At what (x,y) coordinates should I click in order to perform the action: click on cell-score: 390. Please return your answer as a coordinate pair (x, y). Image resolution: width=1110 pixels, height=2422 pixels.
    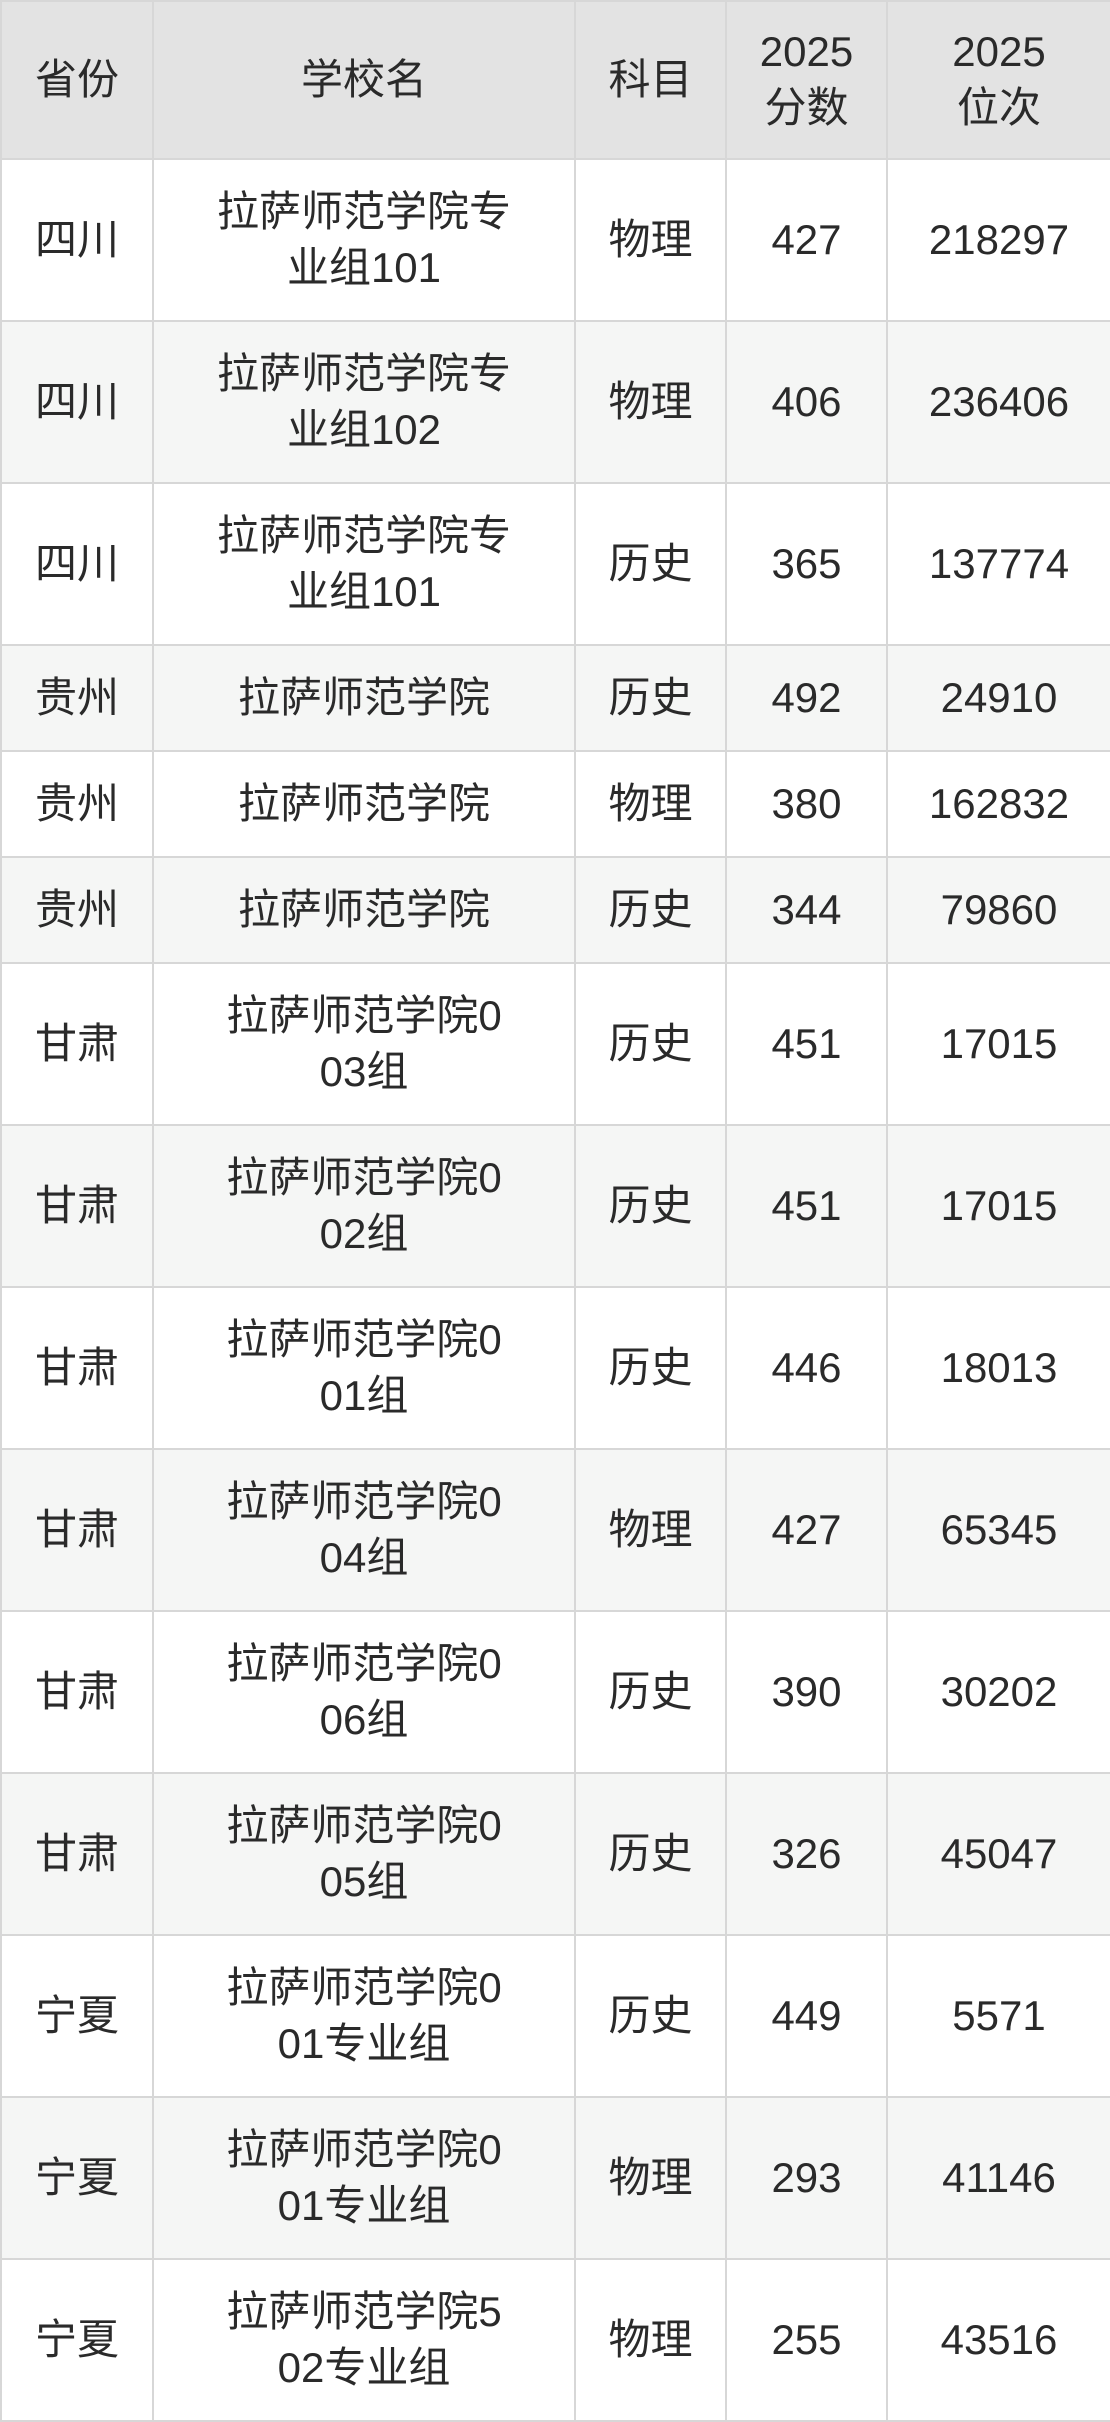
    Looking at the image, I should click on (806, 1692).